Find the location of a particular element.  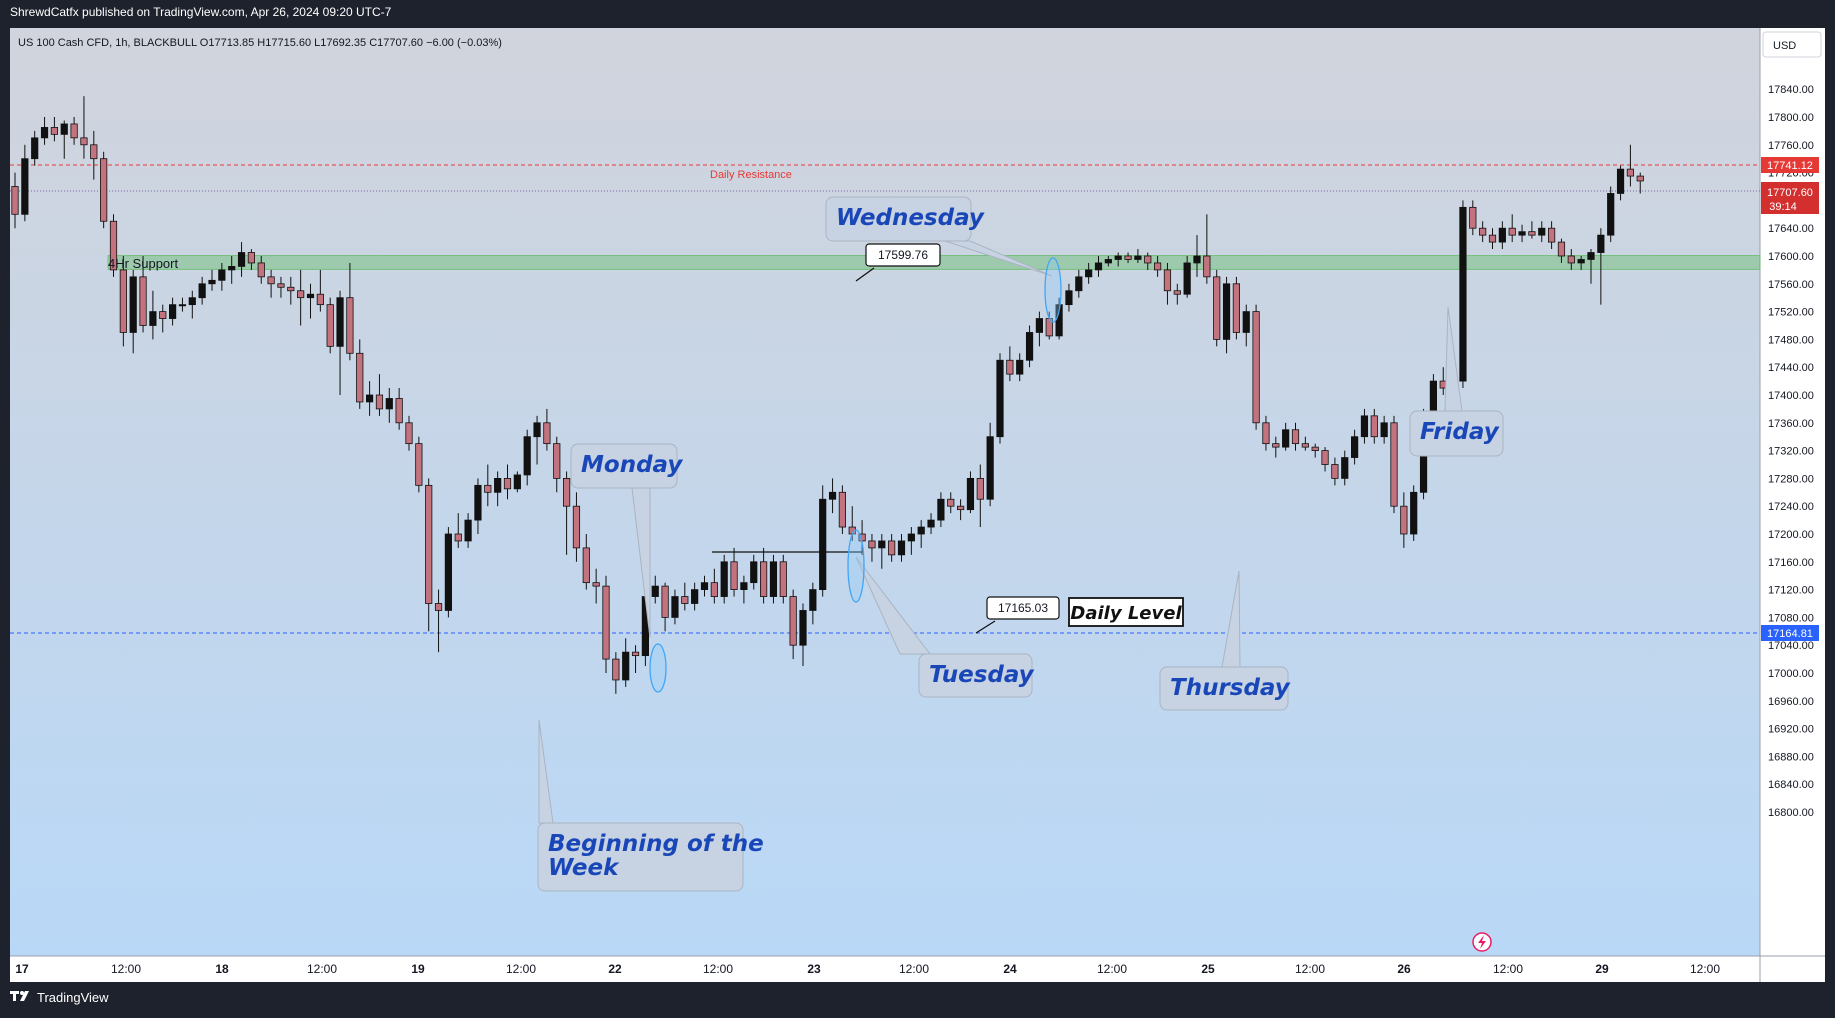

callout-friday-box is located at coordinates (1456, 433).